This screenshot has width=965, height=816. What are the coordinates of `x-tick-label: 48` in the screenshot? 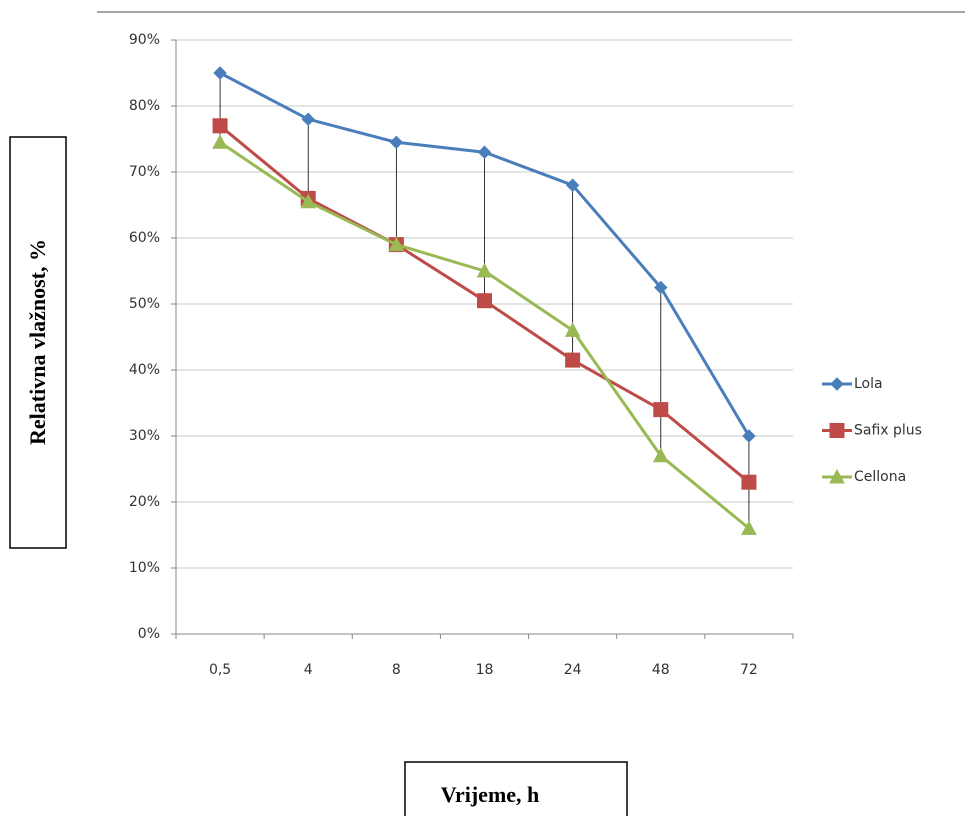 It's located at (661, 670).